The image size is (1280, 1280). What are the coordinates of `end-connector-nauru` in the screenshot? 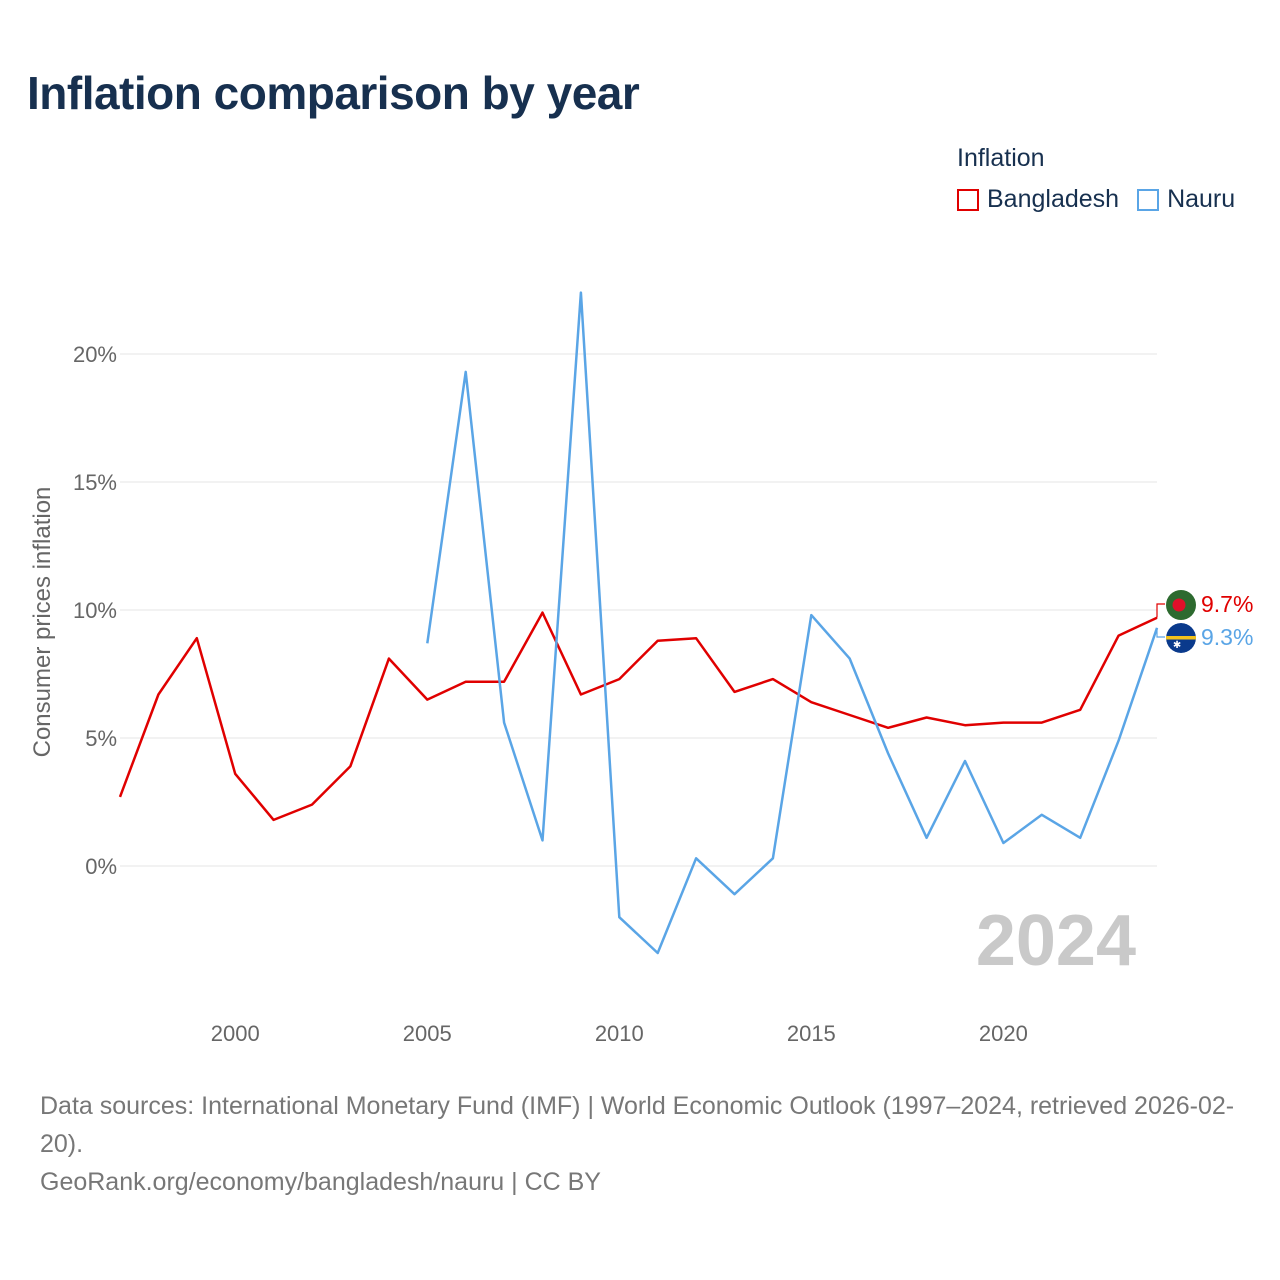 It's located at (1160, 632).